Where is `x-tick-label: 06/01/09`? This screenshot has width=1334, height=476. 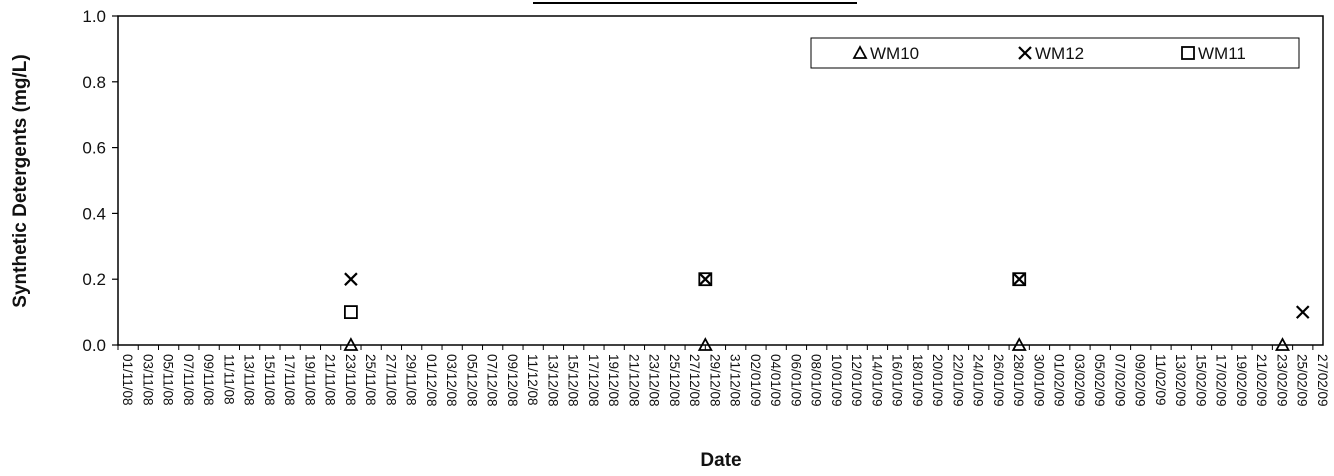 x-tick-label: 06/01/09 is located at coordinates (795, 380).